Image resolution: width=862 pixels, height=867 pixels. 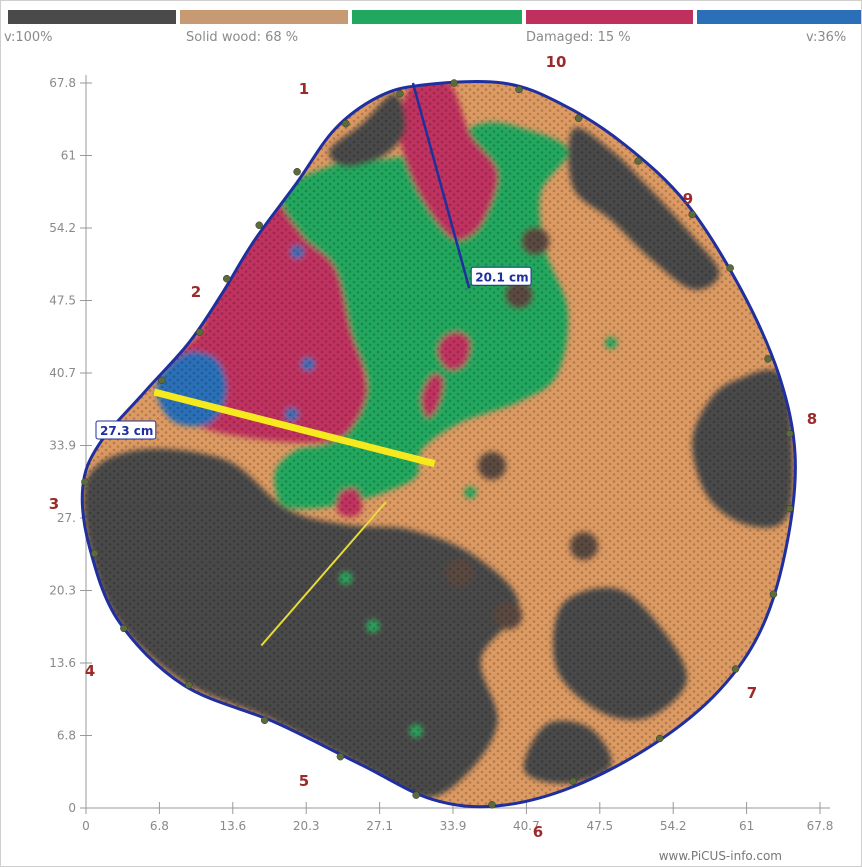 I want to click on measure-label-20-text: 20.1 cm, so click(x=501, y=277).